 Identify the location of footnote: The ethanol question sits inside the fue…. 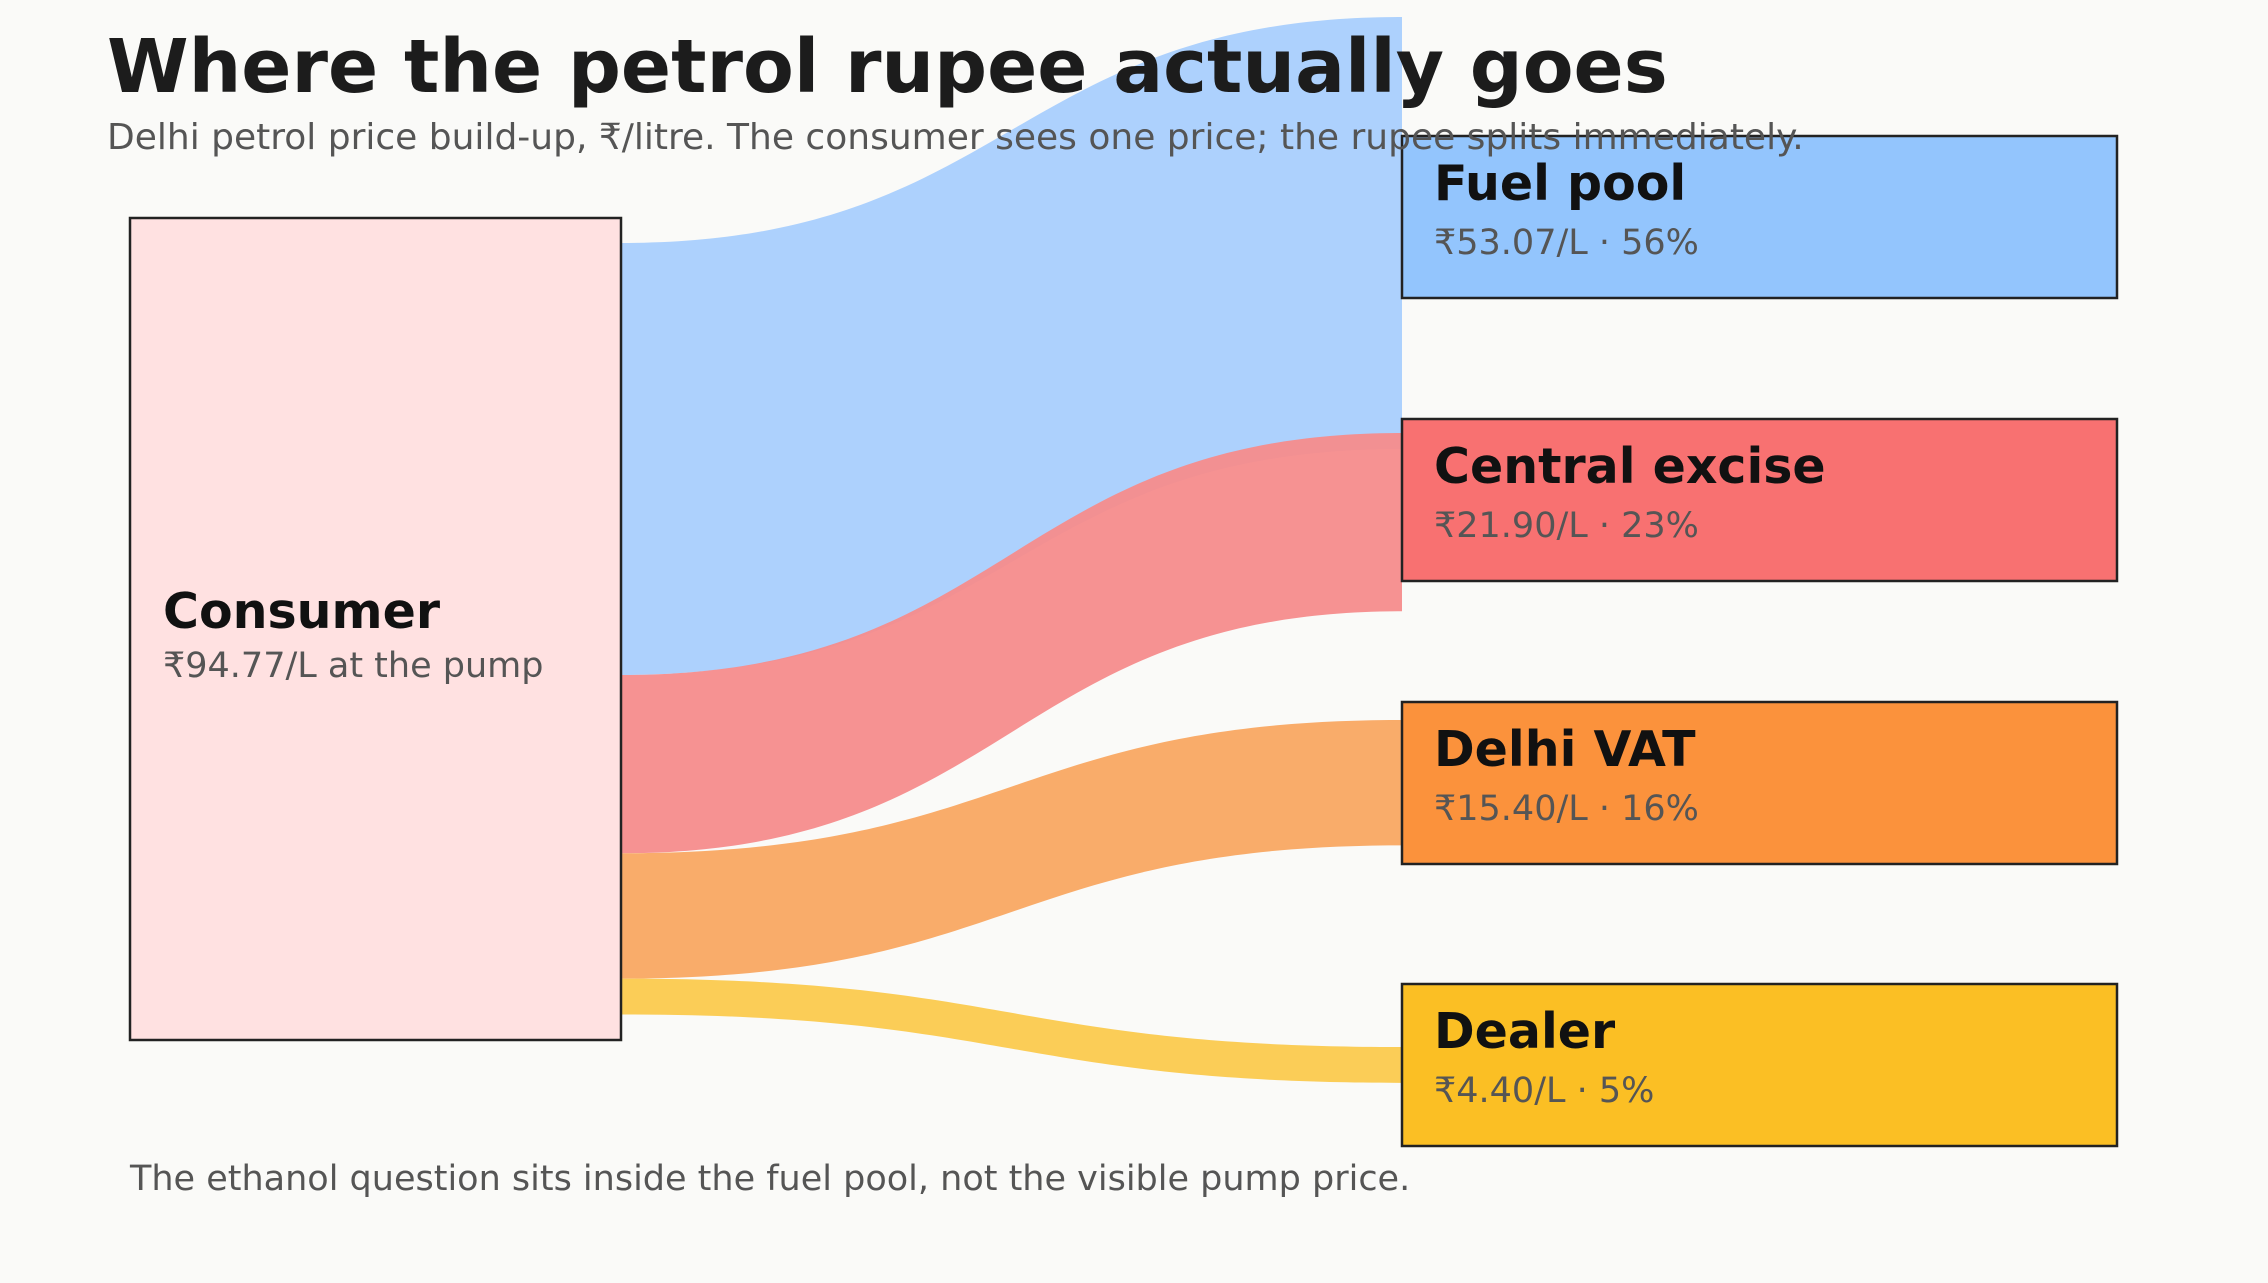
(769, 1179).